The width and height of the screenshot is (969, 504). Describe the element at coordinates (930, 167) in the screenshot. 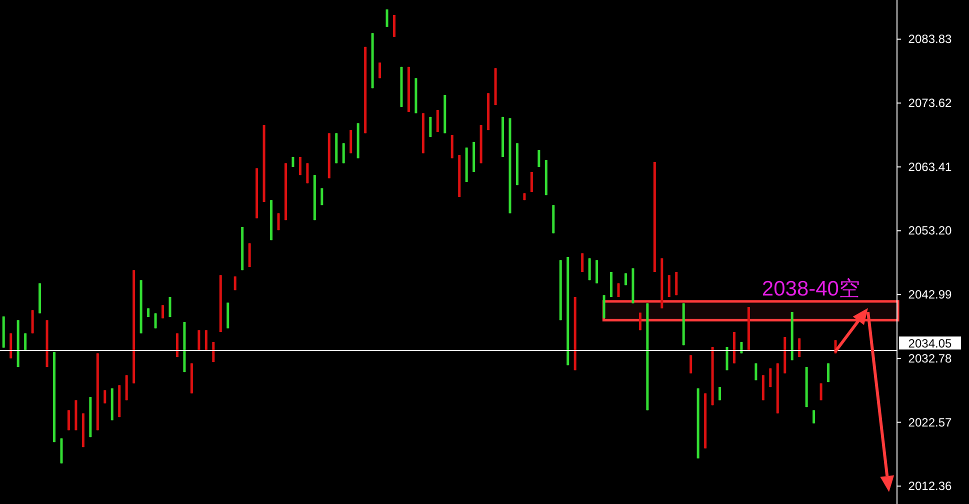

I see `y-tick-label: 2063.41` at that location.